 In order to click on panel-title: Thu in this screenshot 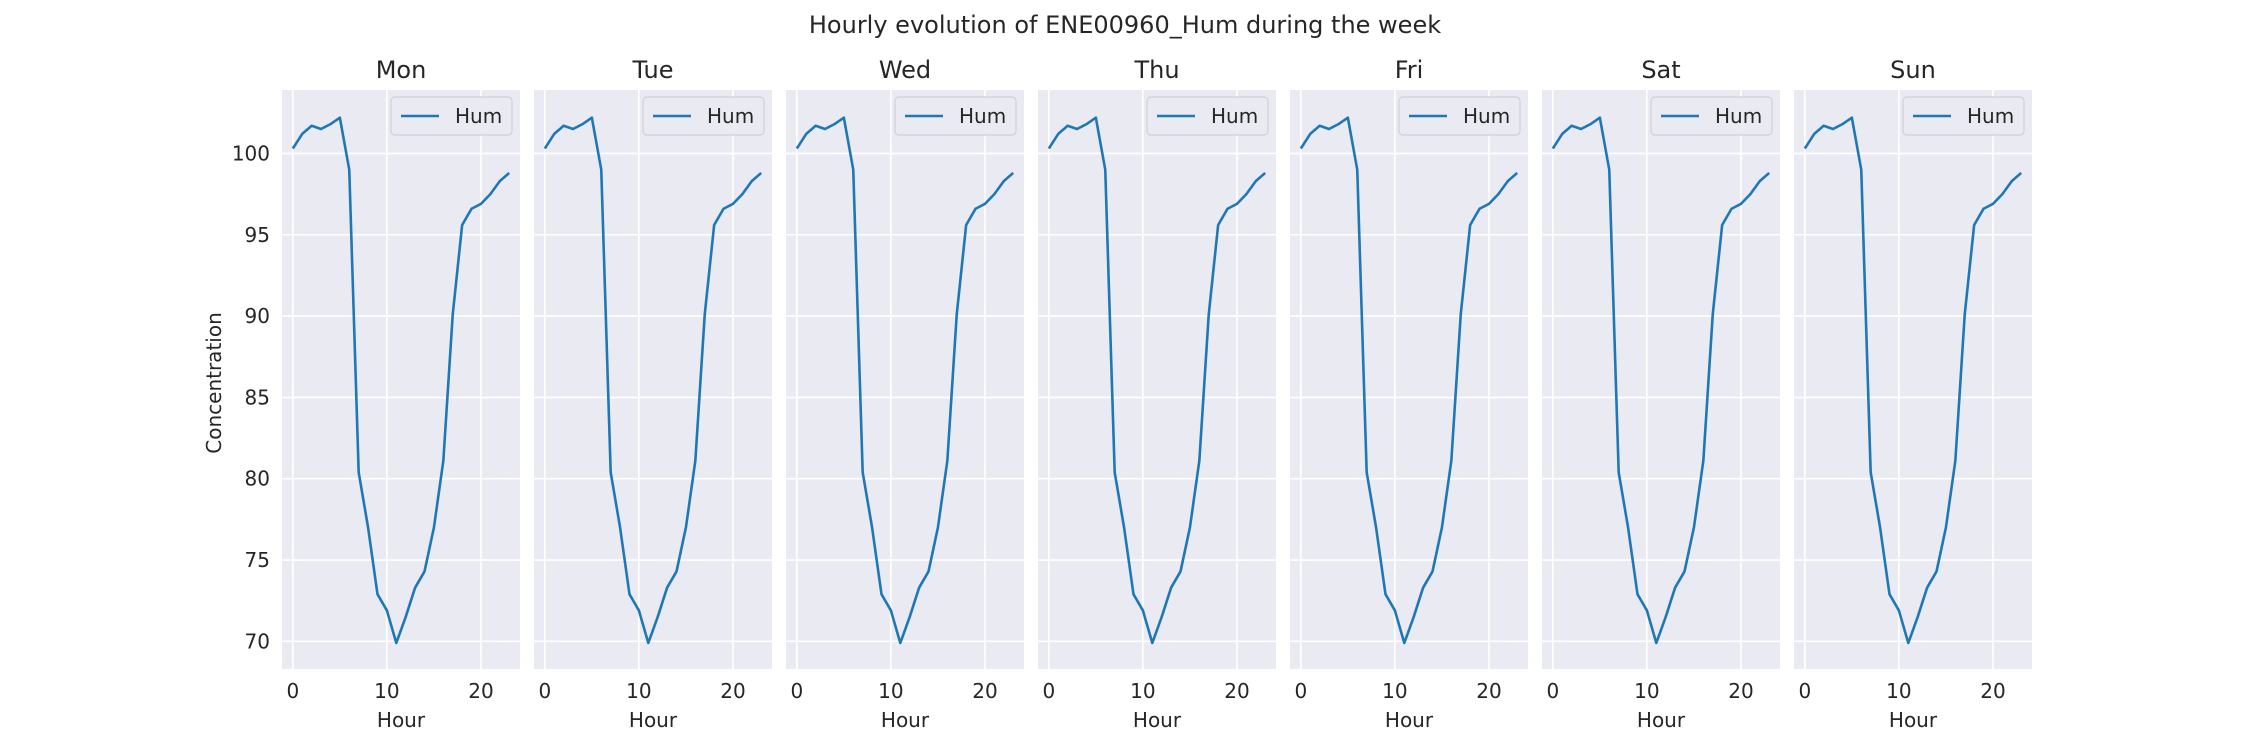, I will do `click(1156, 70)`.